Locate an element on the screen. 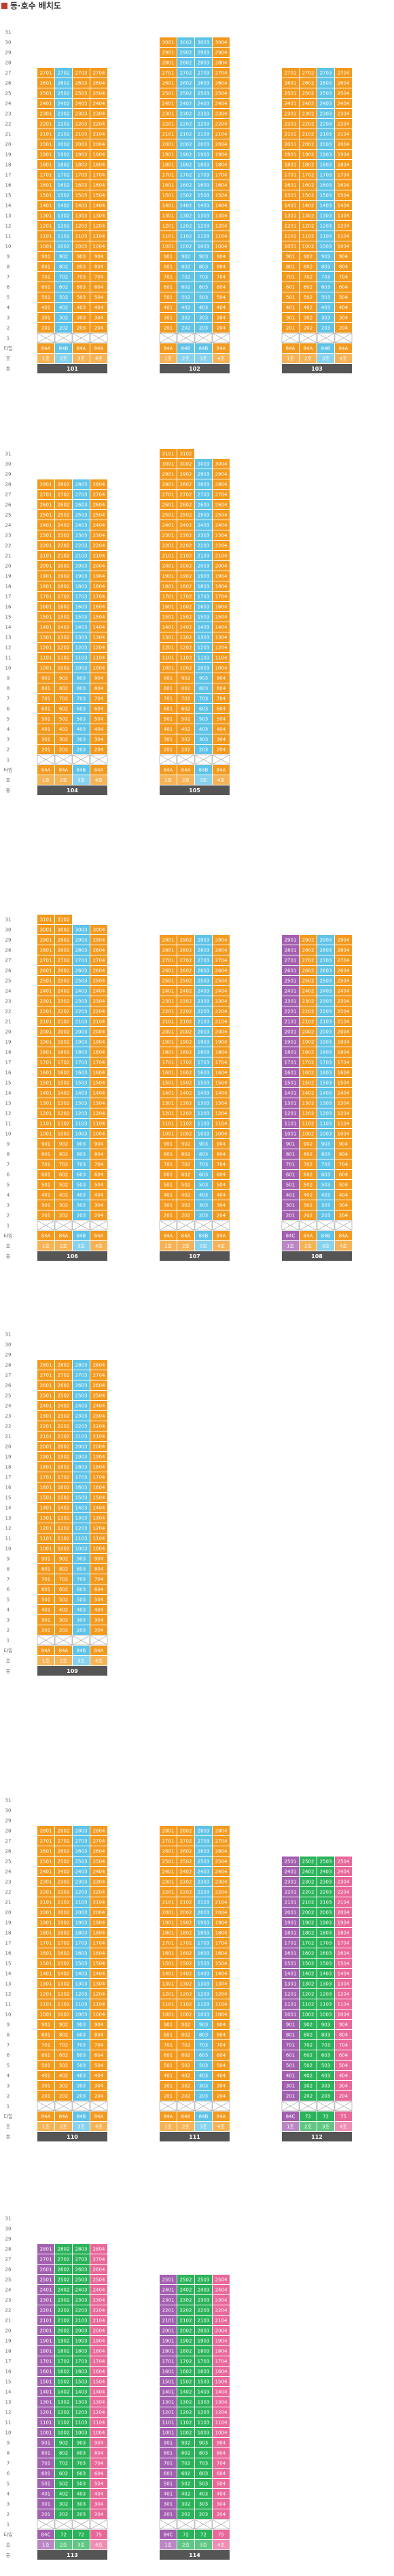  unit-number: 1103 is located at coordinates (326, 1124).